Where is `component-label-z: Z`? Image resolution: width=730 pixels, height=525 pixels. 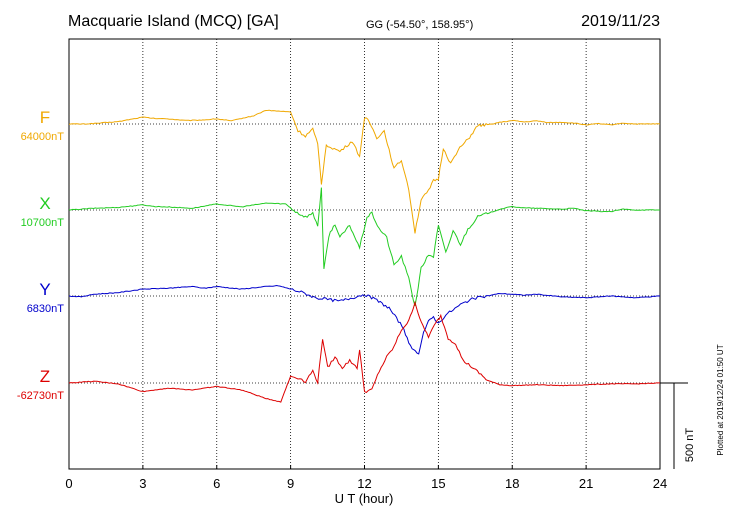
component-label-z: Z is located at coordinates (45, 376).